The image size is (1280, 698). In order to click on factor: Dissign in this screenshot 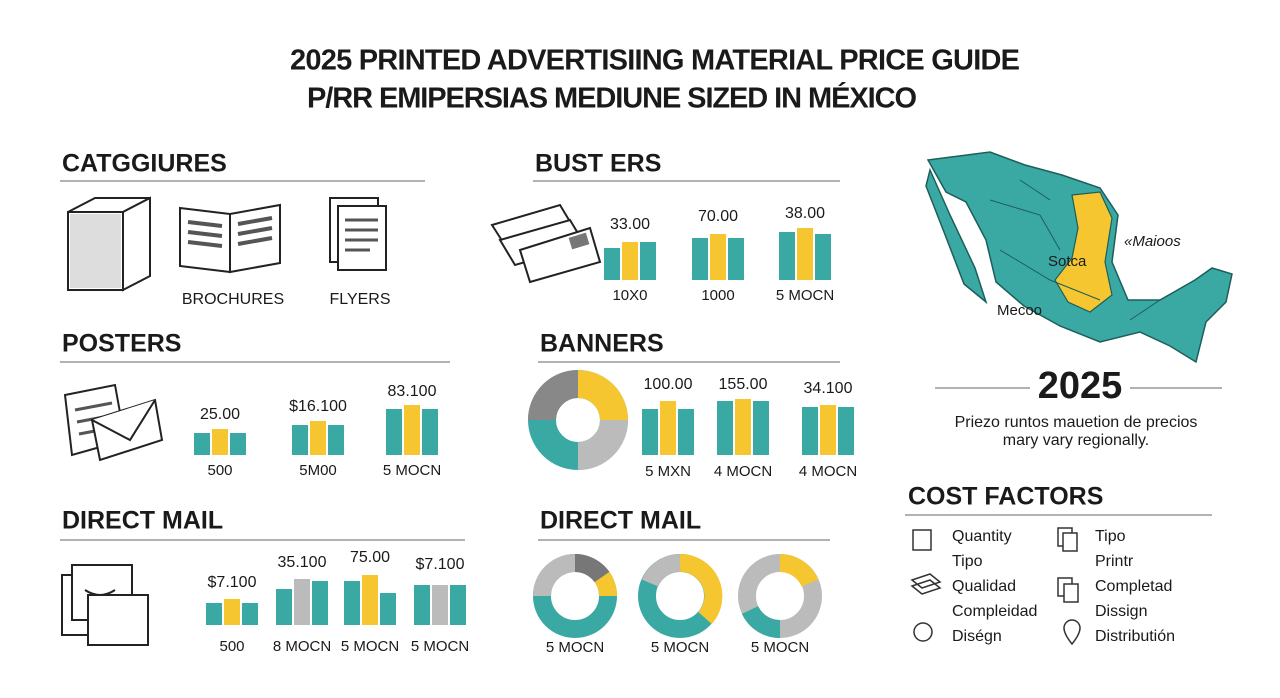, I will do `click(1121, 611)`.